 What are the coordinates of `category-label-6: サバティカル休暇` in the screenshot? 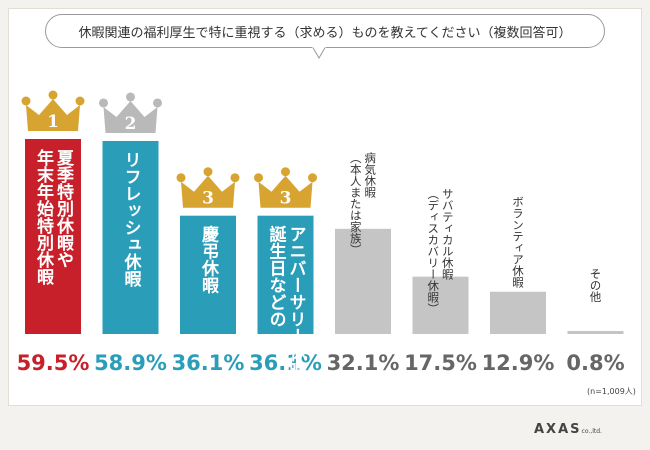 It's located at (448, 234).